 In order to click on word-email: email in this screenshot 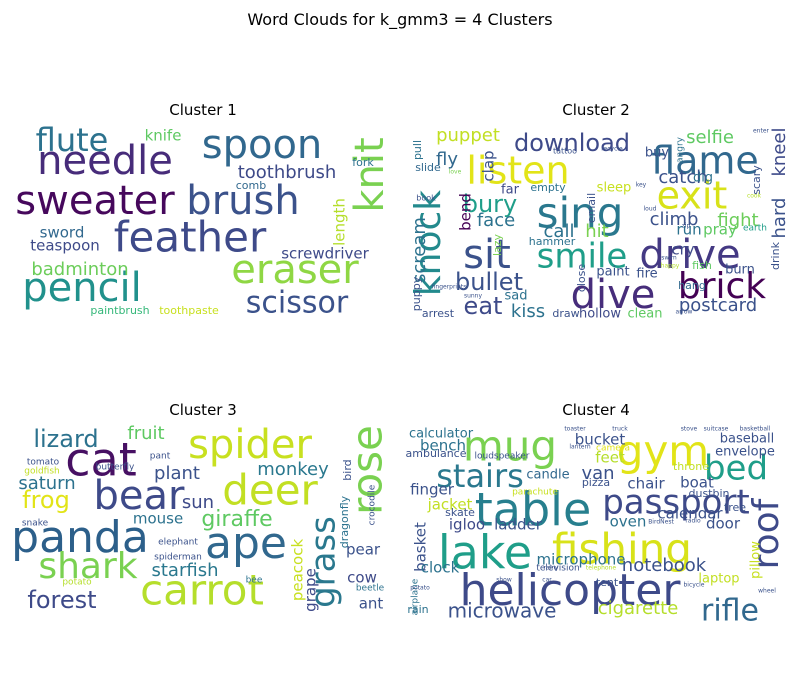, I will do `click(591, 208)`.